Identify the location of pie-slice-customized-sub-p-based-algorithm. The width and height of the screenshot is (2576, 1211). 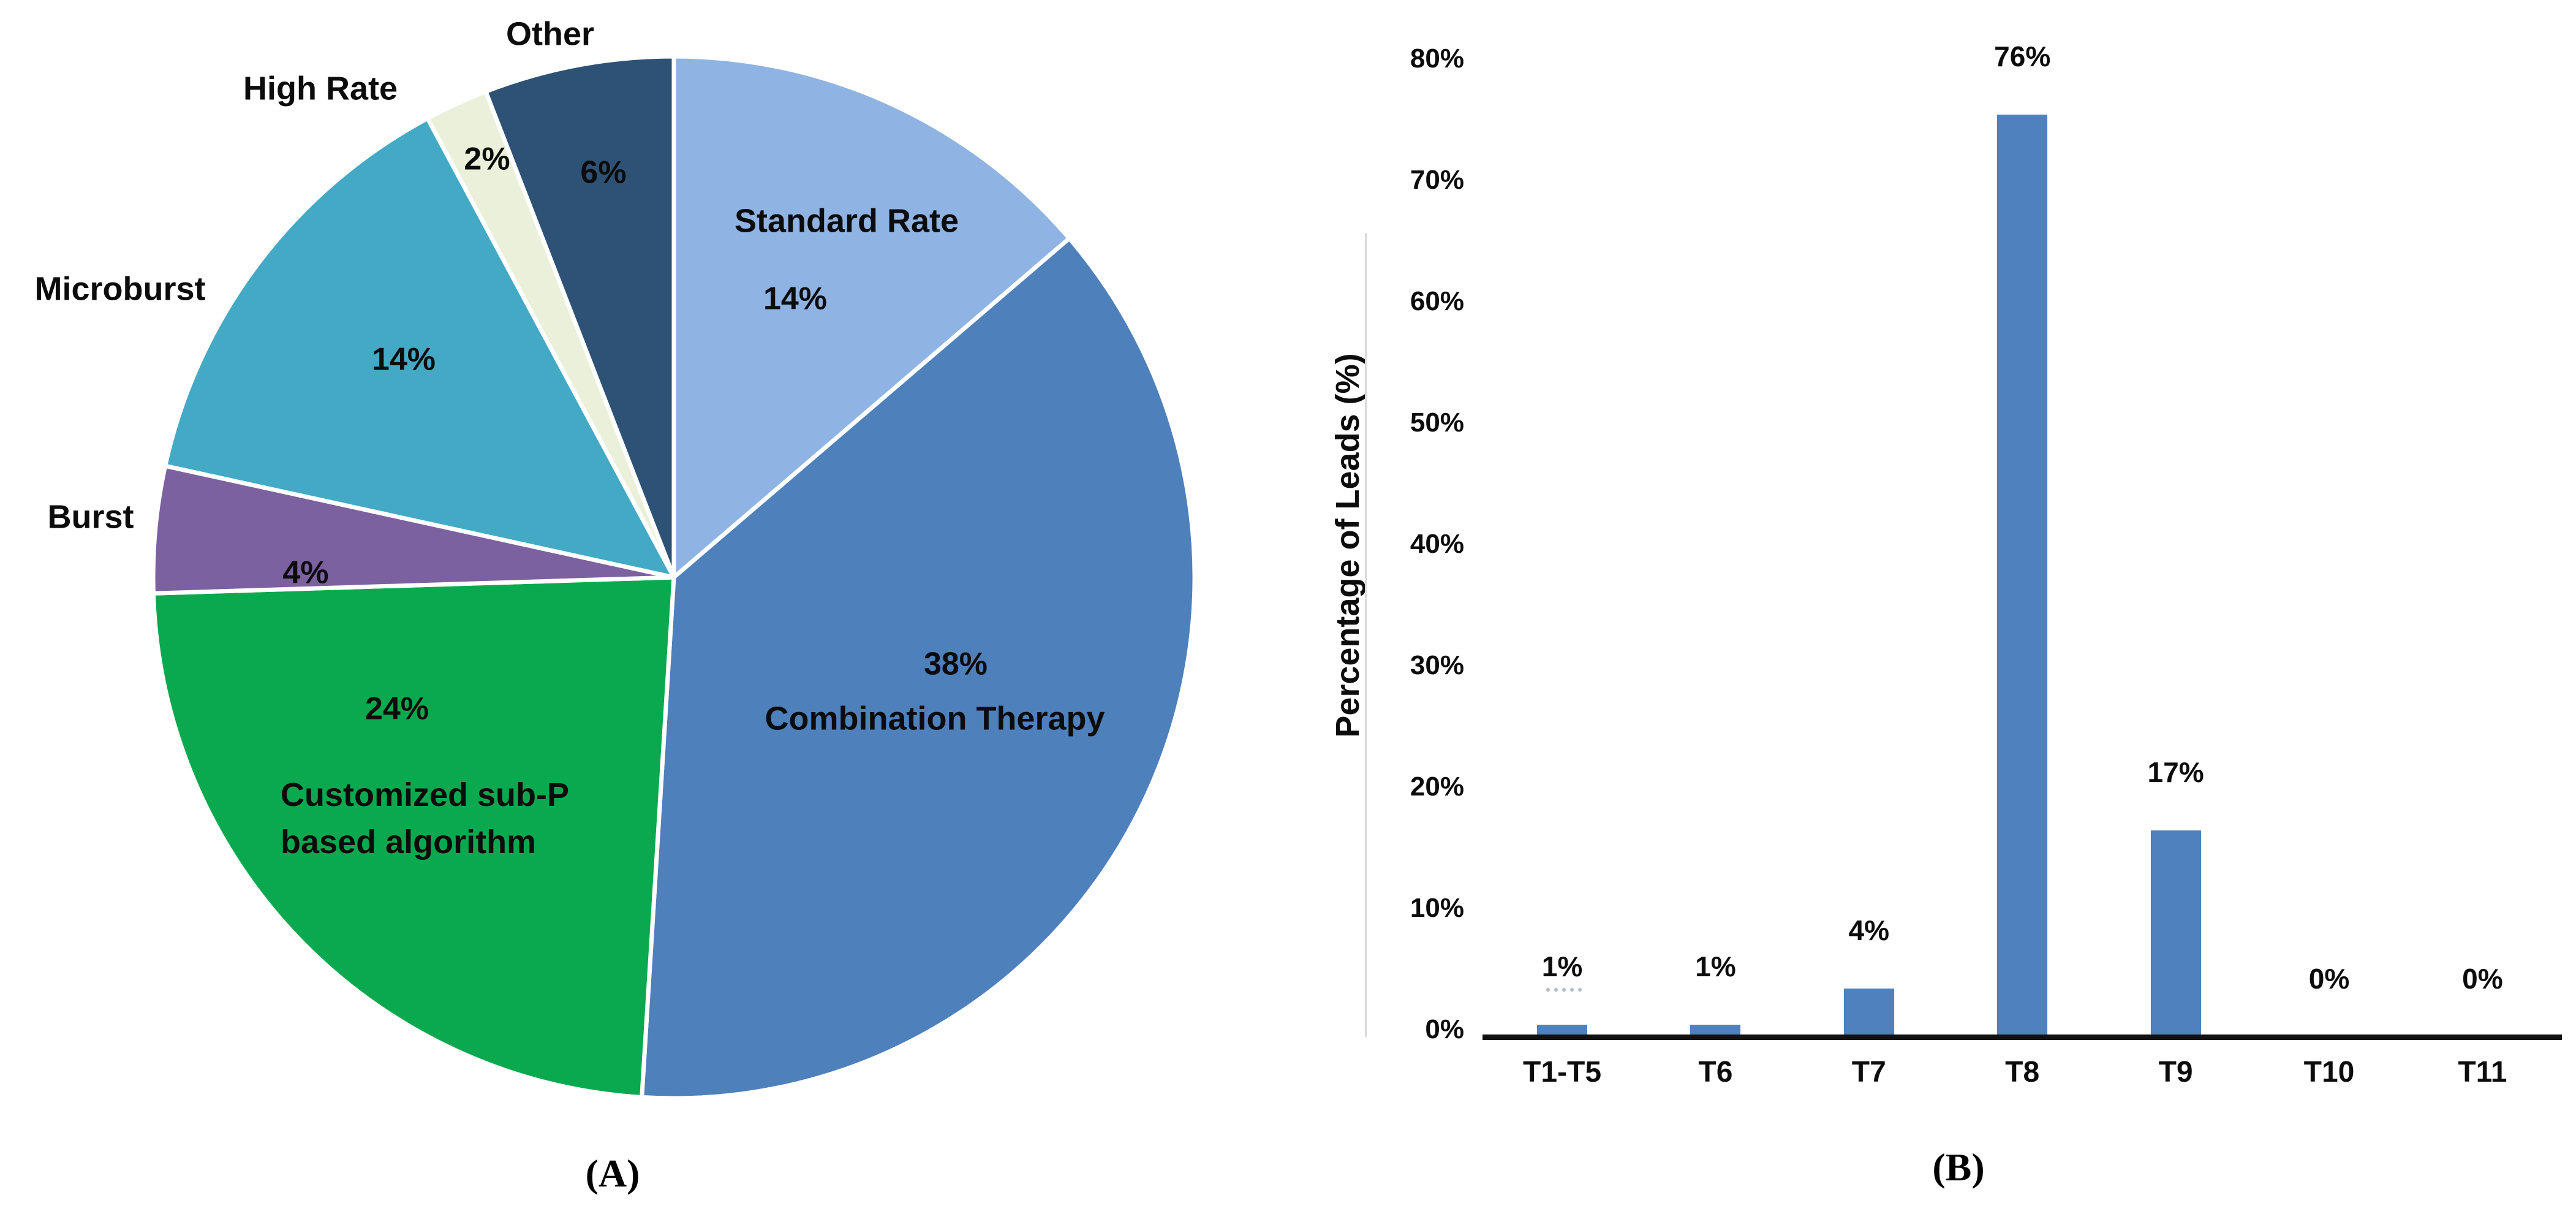
(413, 837).